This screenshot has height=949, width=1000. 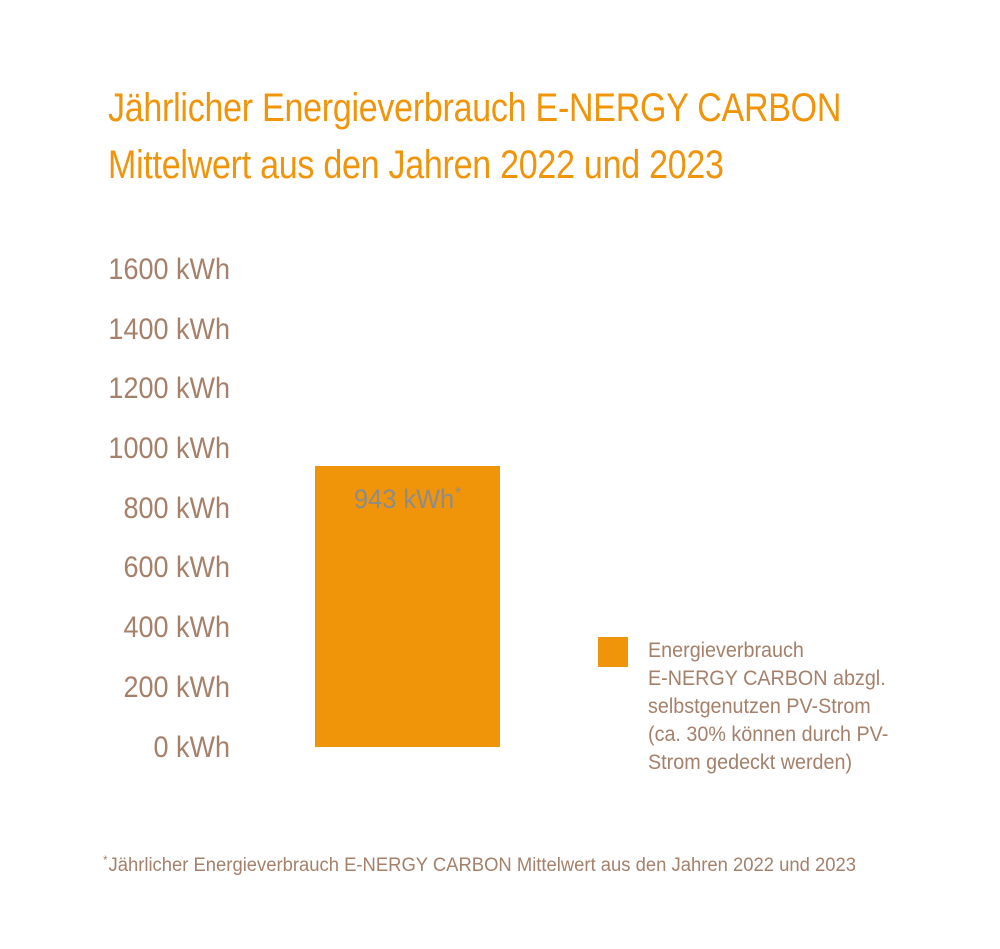 I want to click on y-axis-tick-label: 800 kWh, so click(x=176, y=508).